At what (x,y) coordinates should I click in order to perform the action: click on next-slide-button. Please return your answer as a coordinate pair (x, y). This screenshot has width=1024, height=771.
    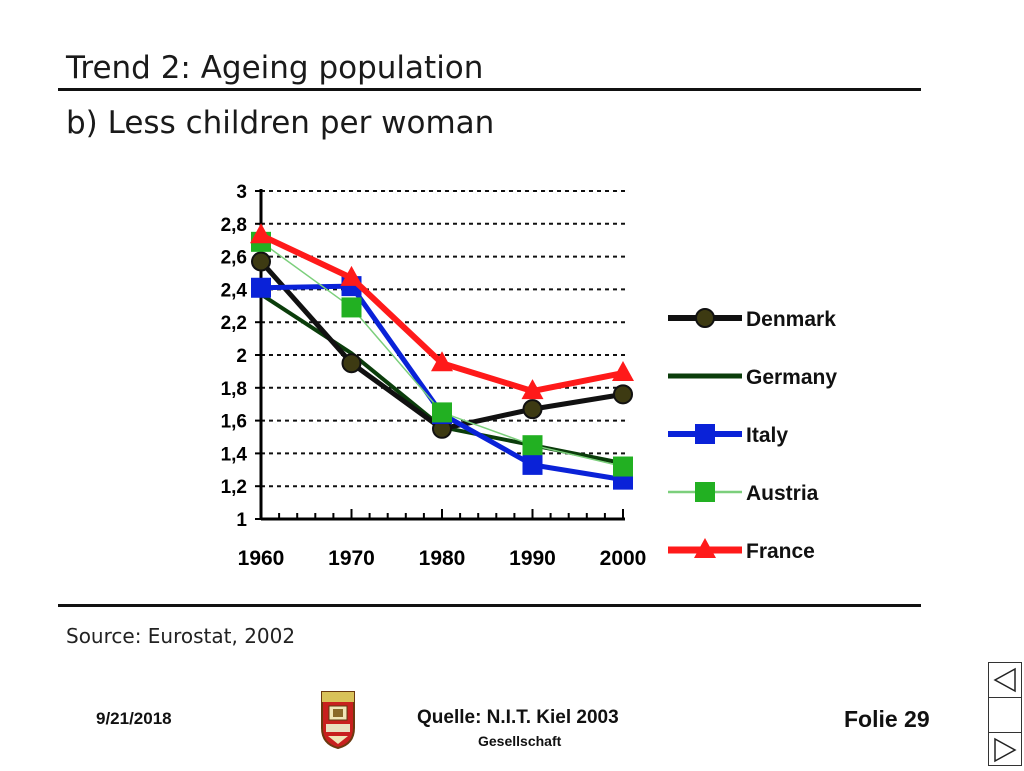
    Looking at the image, I should click on (1005, 750).